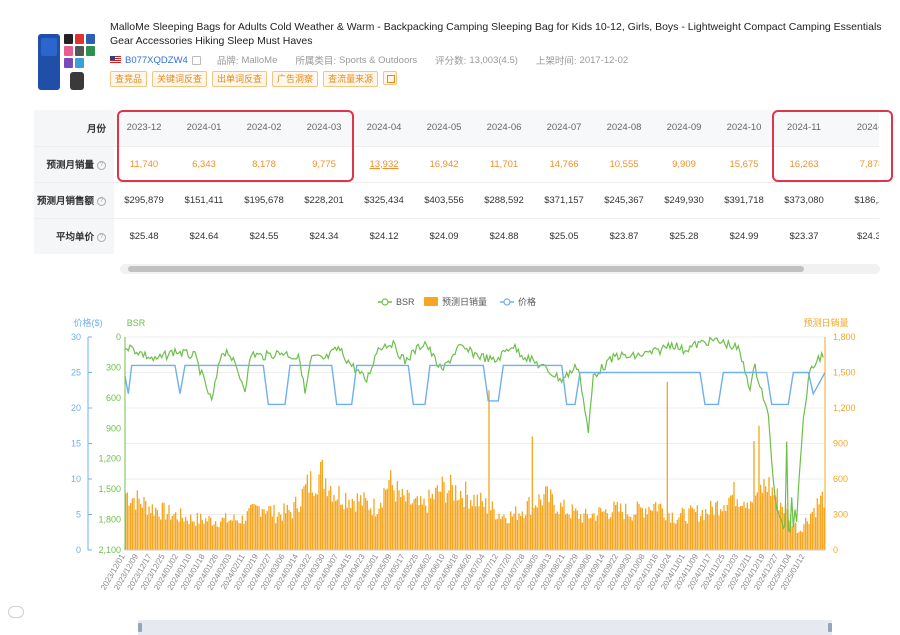 The height and width of the screenshot is (635, 900). What do you see at coordinates (74, 128) in the screenshot?
I see `month-header: 月份` at bounding box center [74, 128].